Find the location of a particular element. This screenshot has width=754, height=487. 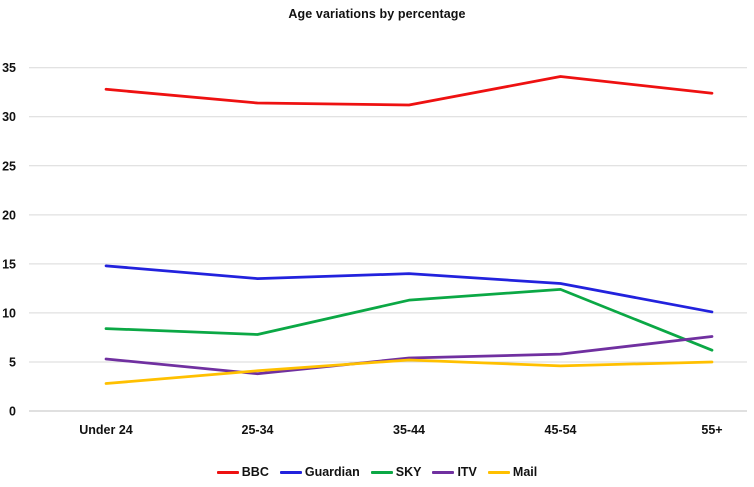

legend-label-bbc: BBC is located at coordinates (255, 472).